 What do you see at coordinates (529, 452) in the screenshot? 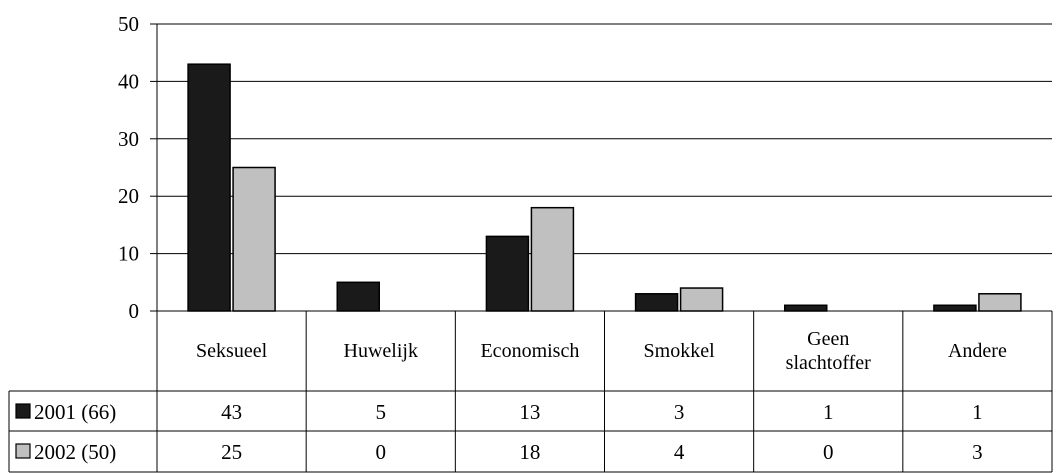
I see `data-table-value: 18` at bounding box center [529, 452].